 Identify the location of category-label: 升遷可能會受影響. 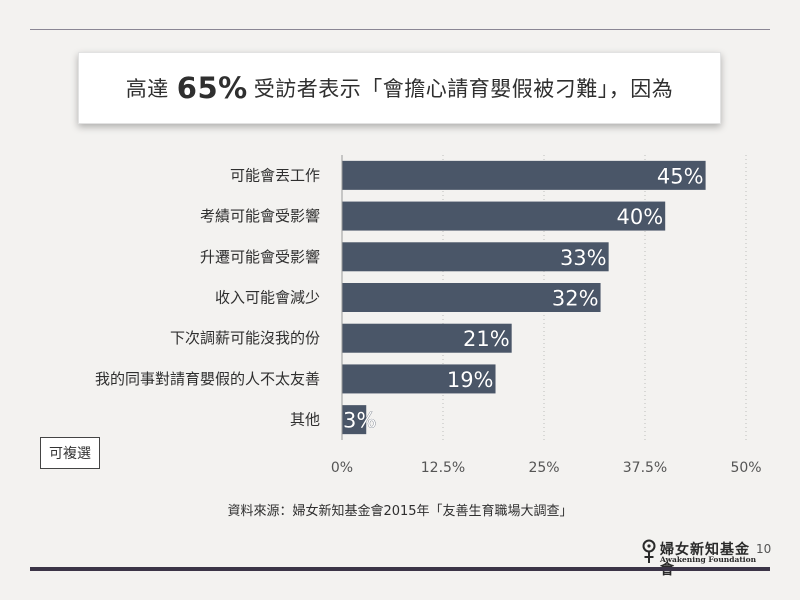
(260, 257).